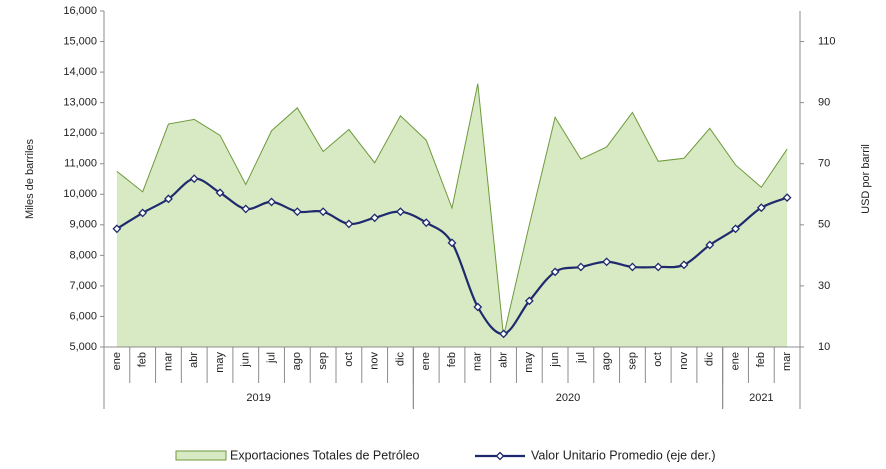  What do you see at coordinates (83, 255) in the screenshot?
I see `y-tick-label: 8,000` at bounding box center [83, 255].